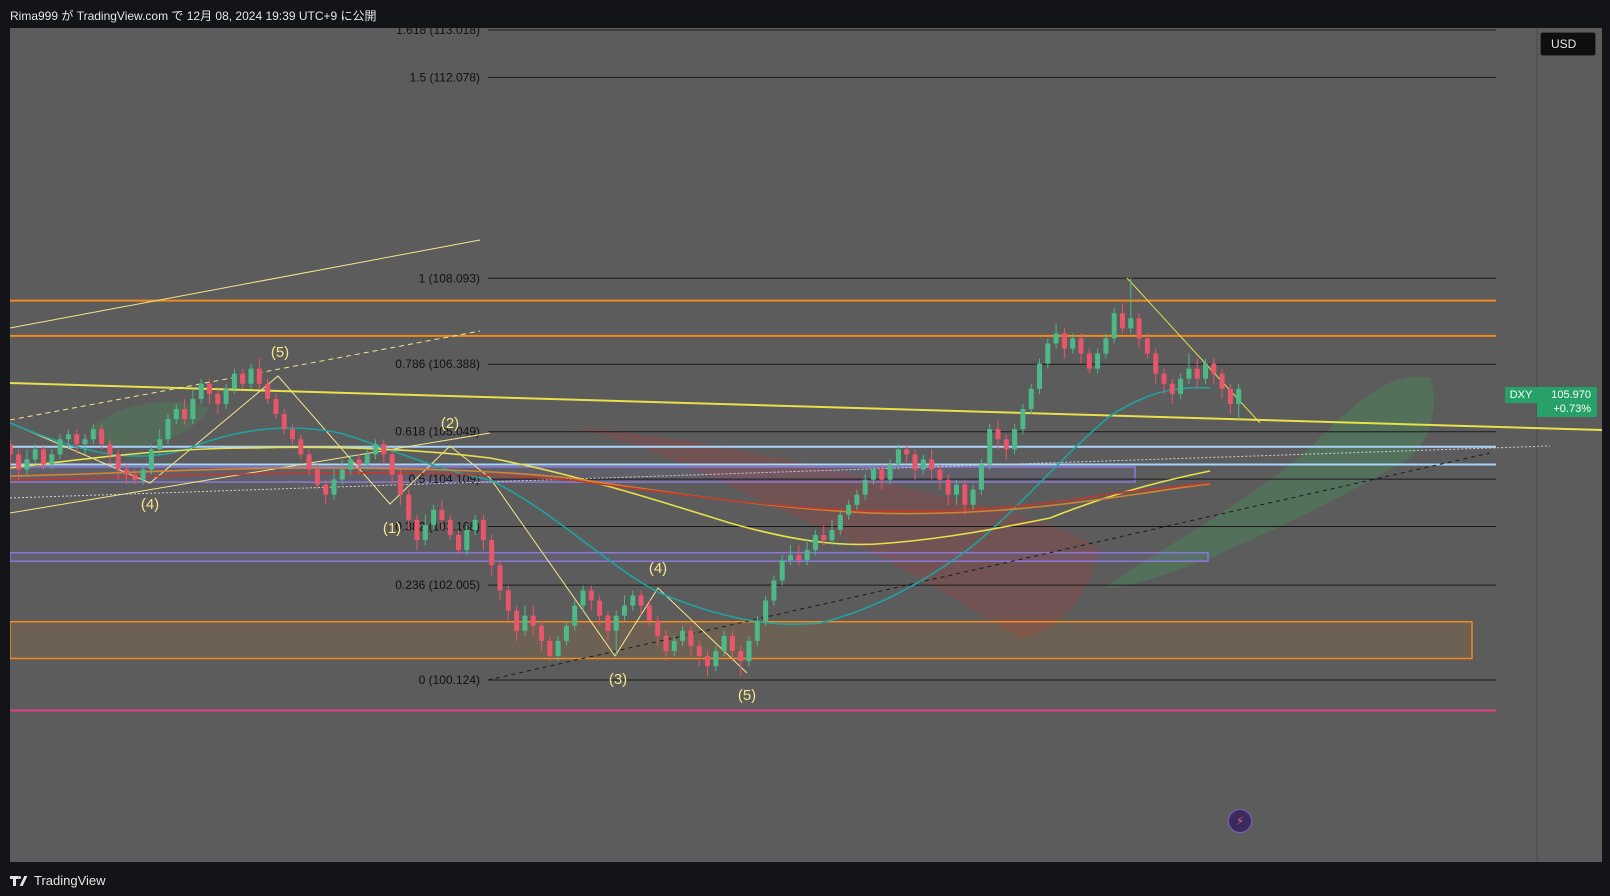  Describe the element at coordinates (658, 568) in the screenshot. I see `wave-label-5: (4)` at that location.